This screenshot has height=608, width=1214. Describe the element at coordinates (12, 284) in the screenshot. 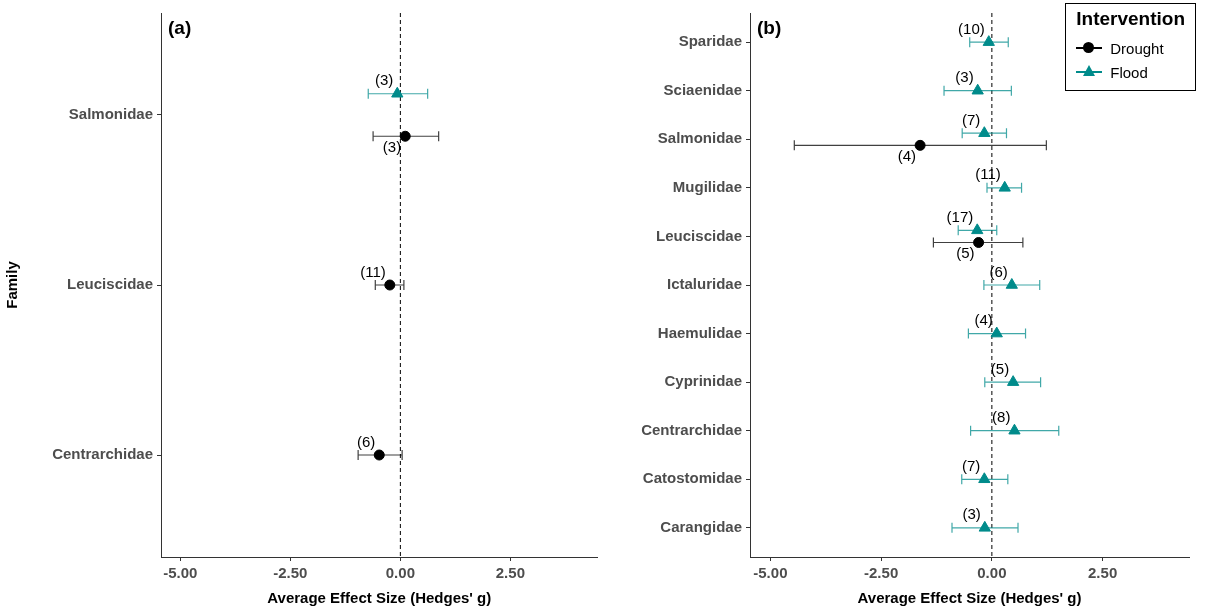

I see `y-axis-title: Family` at that location.